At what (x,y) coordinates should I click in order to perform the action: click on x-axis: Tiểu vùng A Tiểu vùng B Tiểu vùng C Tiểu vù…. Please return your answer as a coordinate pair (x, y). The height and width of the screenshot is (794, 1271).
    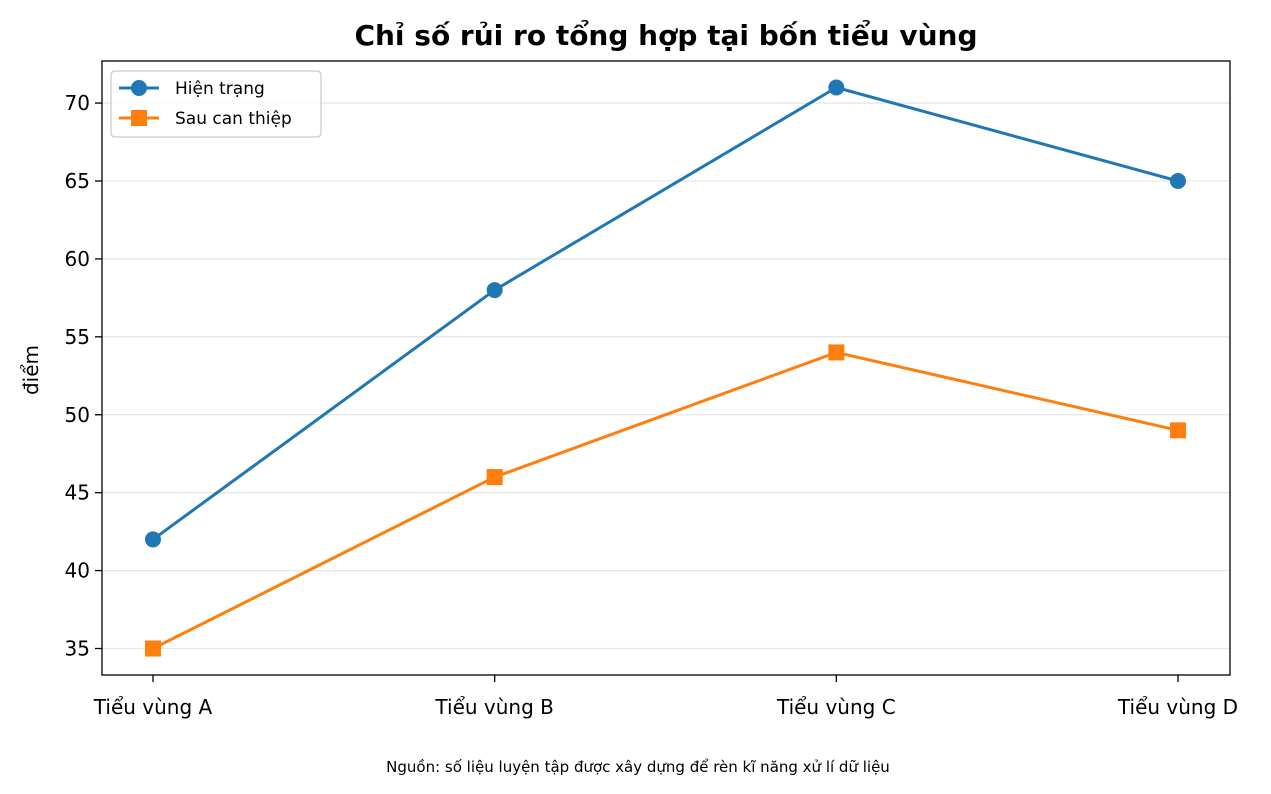
    Looking at the image, I should click on (665, 697).